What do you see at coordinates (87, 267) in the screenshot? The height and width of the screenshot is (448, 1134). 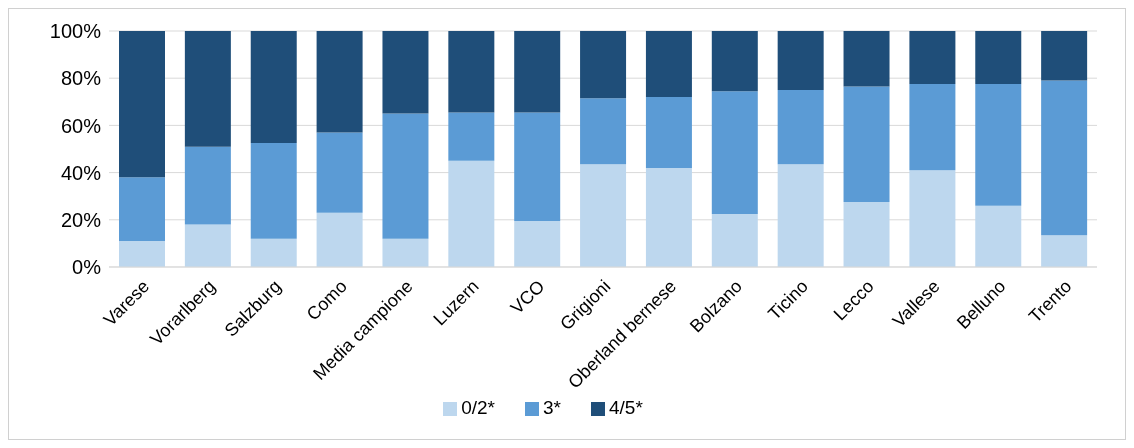 I see `y-tick-label: 0%` at bounding box center [87, 267].